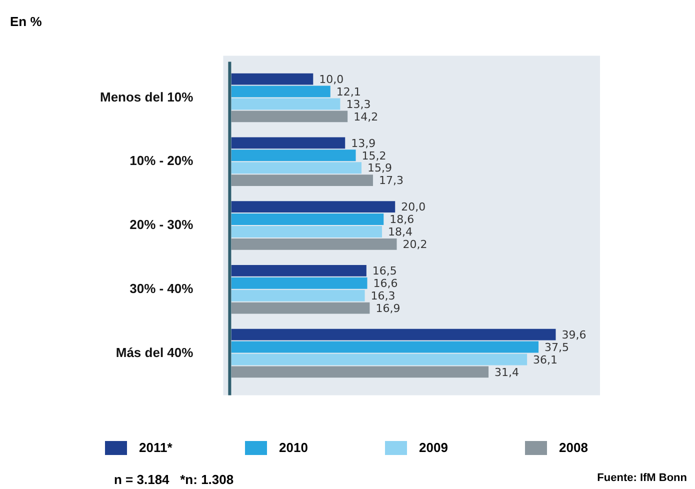 This screenshot has height=489, width=695. Describe the element at coordinates (162, 160) in the screenshot. I see `y-tick-label: 10% - 20%` at that location.